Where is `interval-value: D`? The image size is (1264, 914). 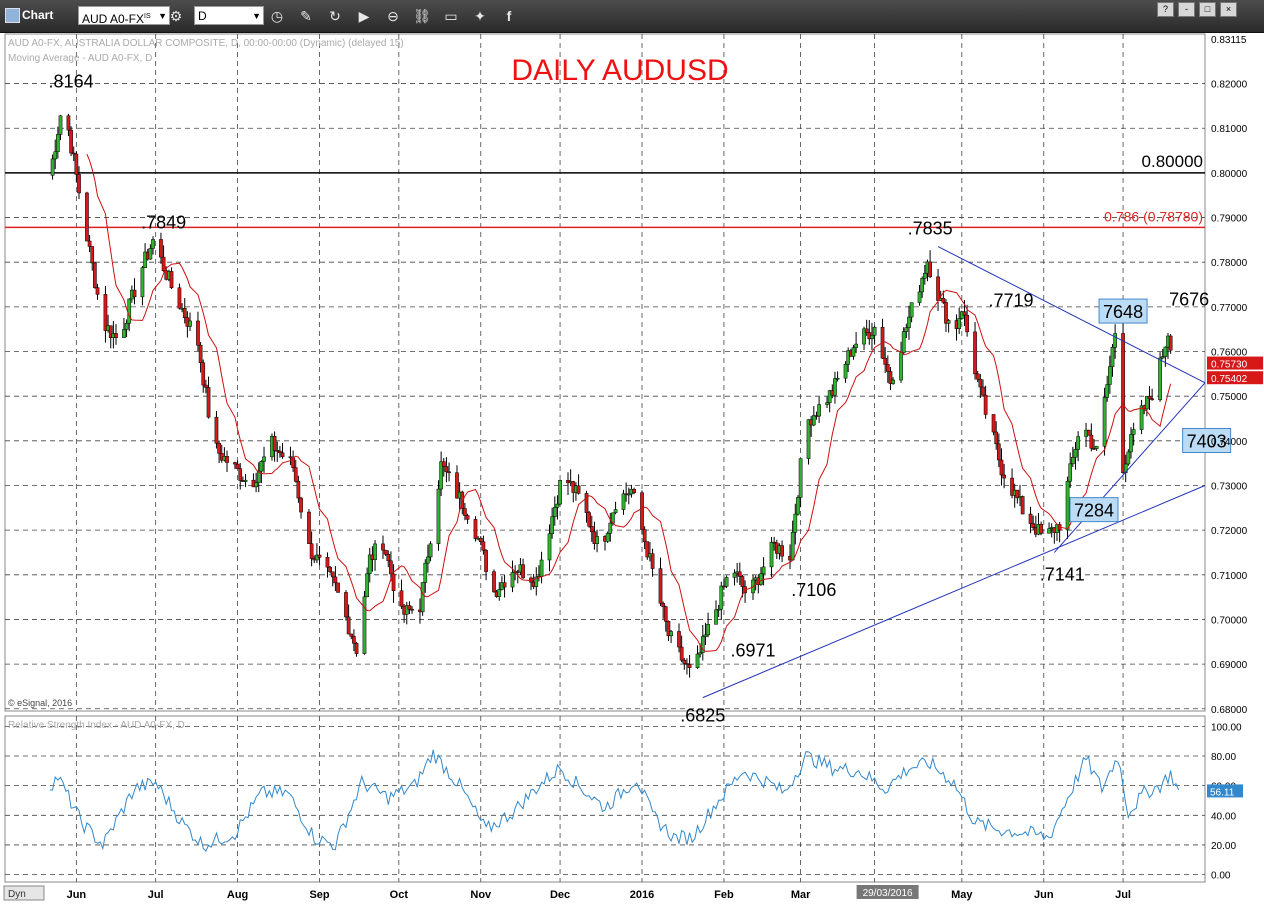
interval-value: D is located at coordinates (202, 16).